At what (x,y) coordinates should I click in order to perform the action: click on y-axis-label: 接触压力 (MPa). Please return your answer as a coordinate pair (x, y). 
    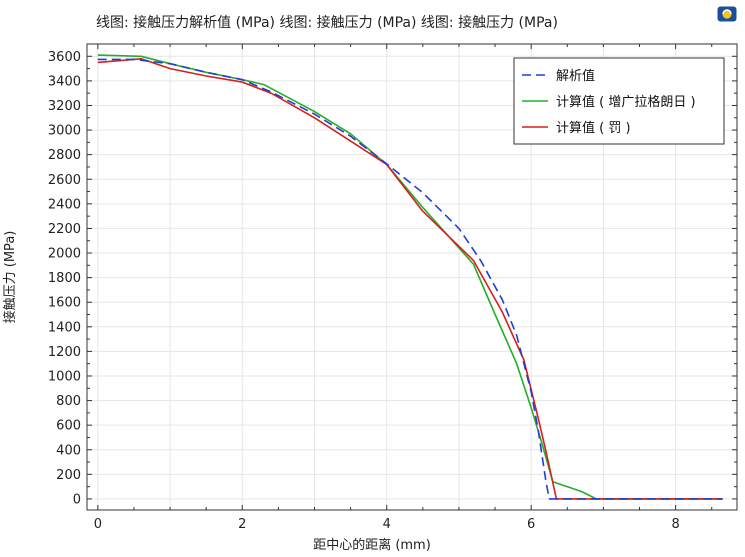
    Looking at the image, I should click on (10, 277).